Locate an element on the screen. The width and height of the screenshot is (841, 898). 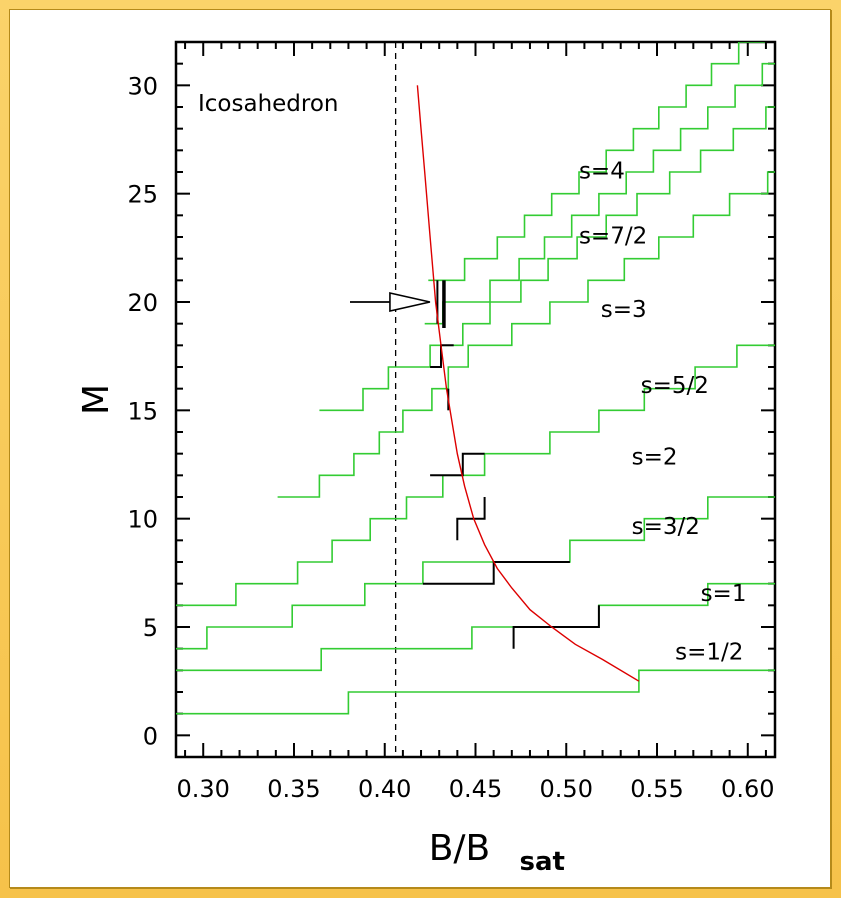
x-tick-label: 0.50 is located at coordinates (566, 789).